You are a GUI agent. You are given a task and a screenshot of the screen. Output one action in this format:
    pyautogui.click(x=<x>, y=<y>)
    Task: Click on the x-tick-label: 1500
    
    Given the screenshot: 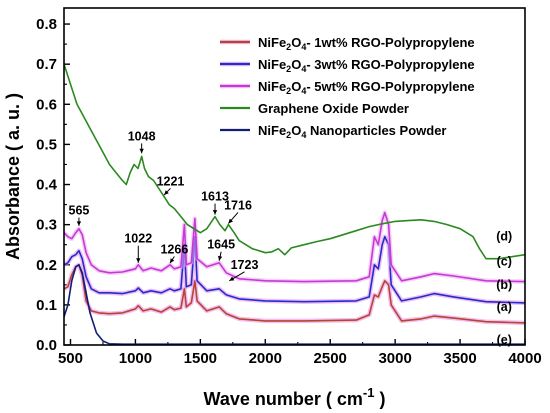 What is the action you would take?
    pyautogui.click(x=200, y=358)
    